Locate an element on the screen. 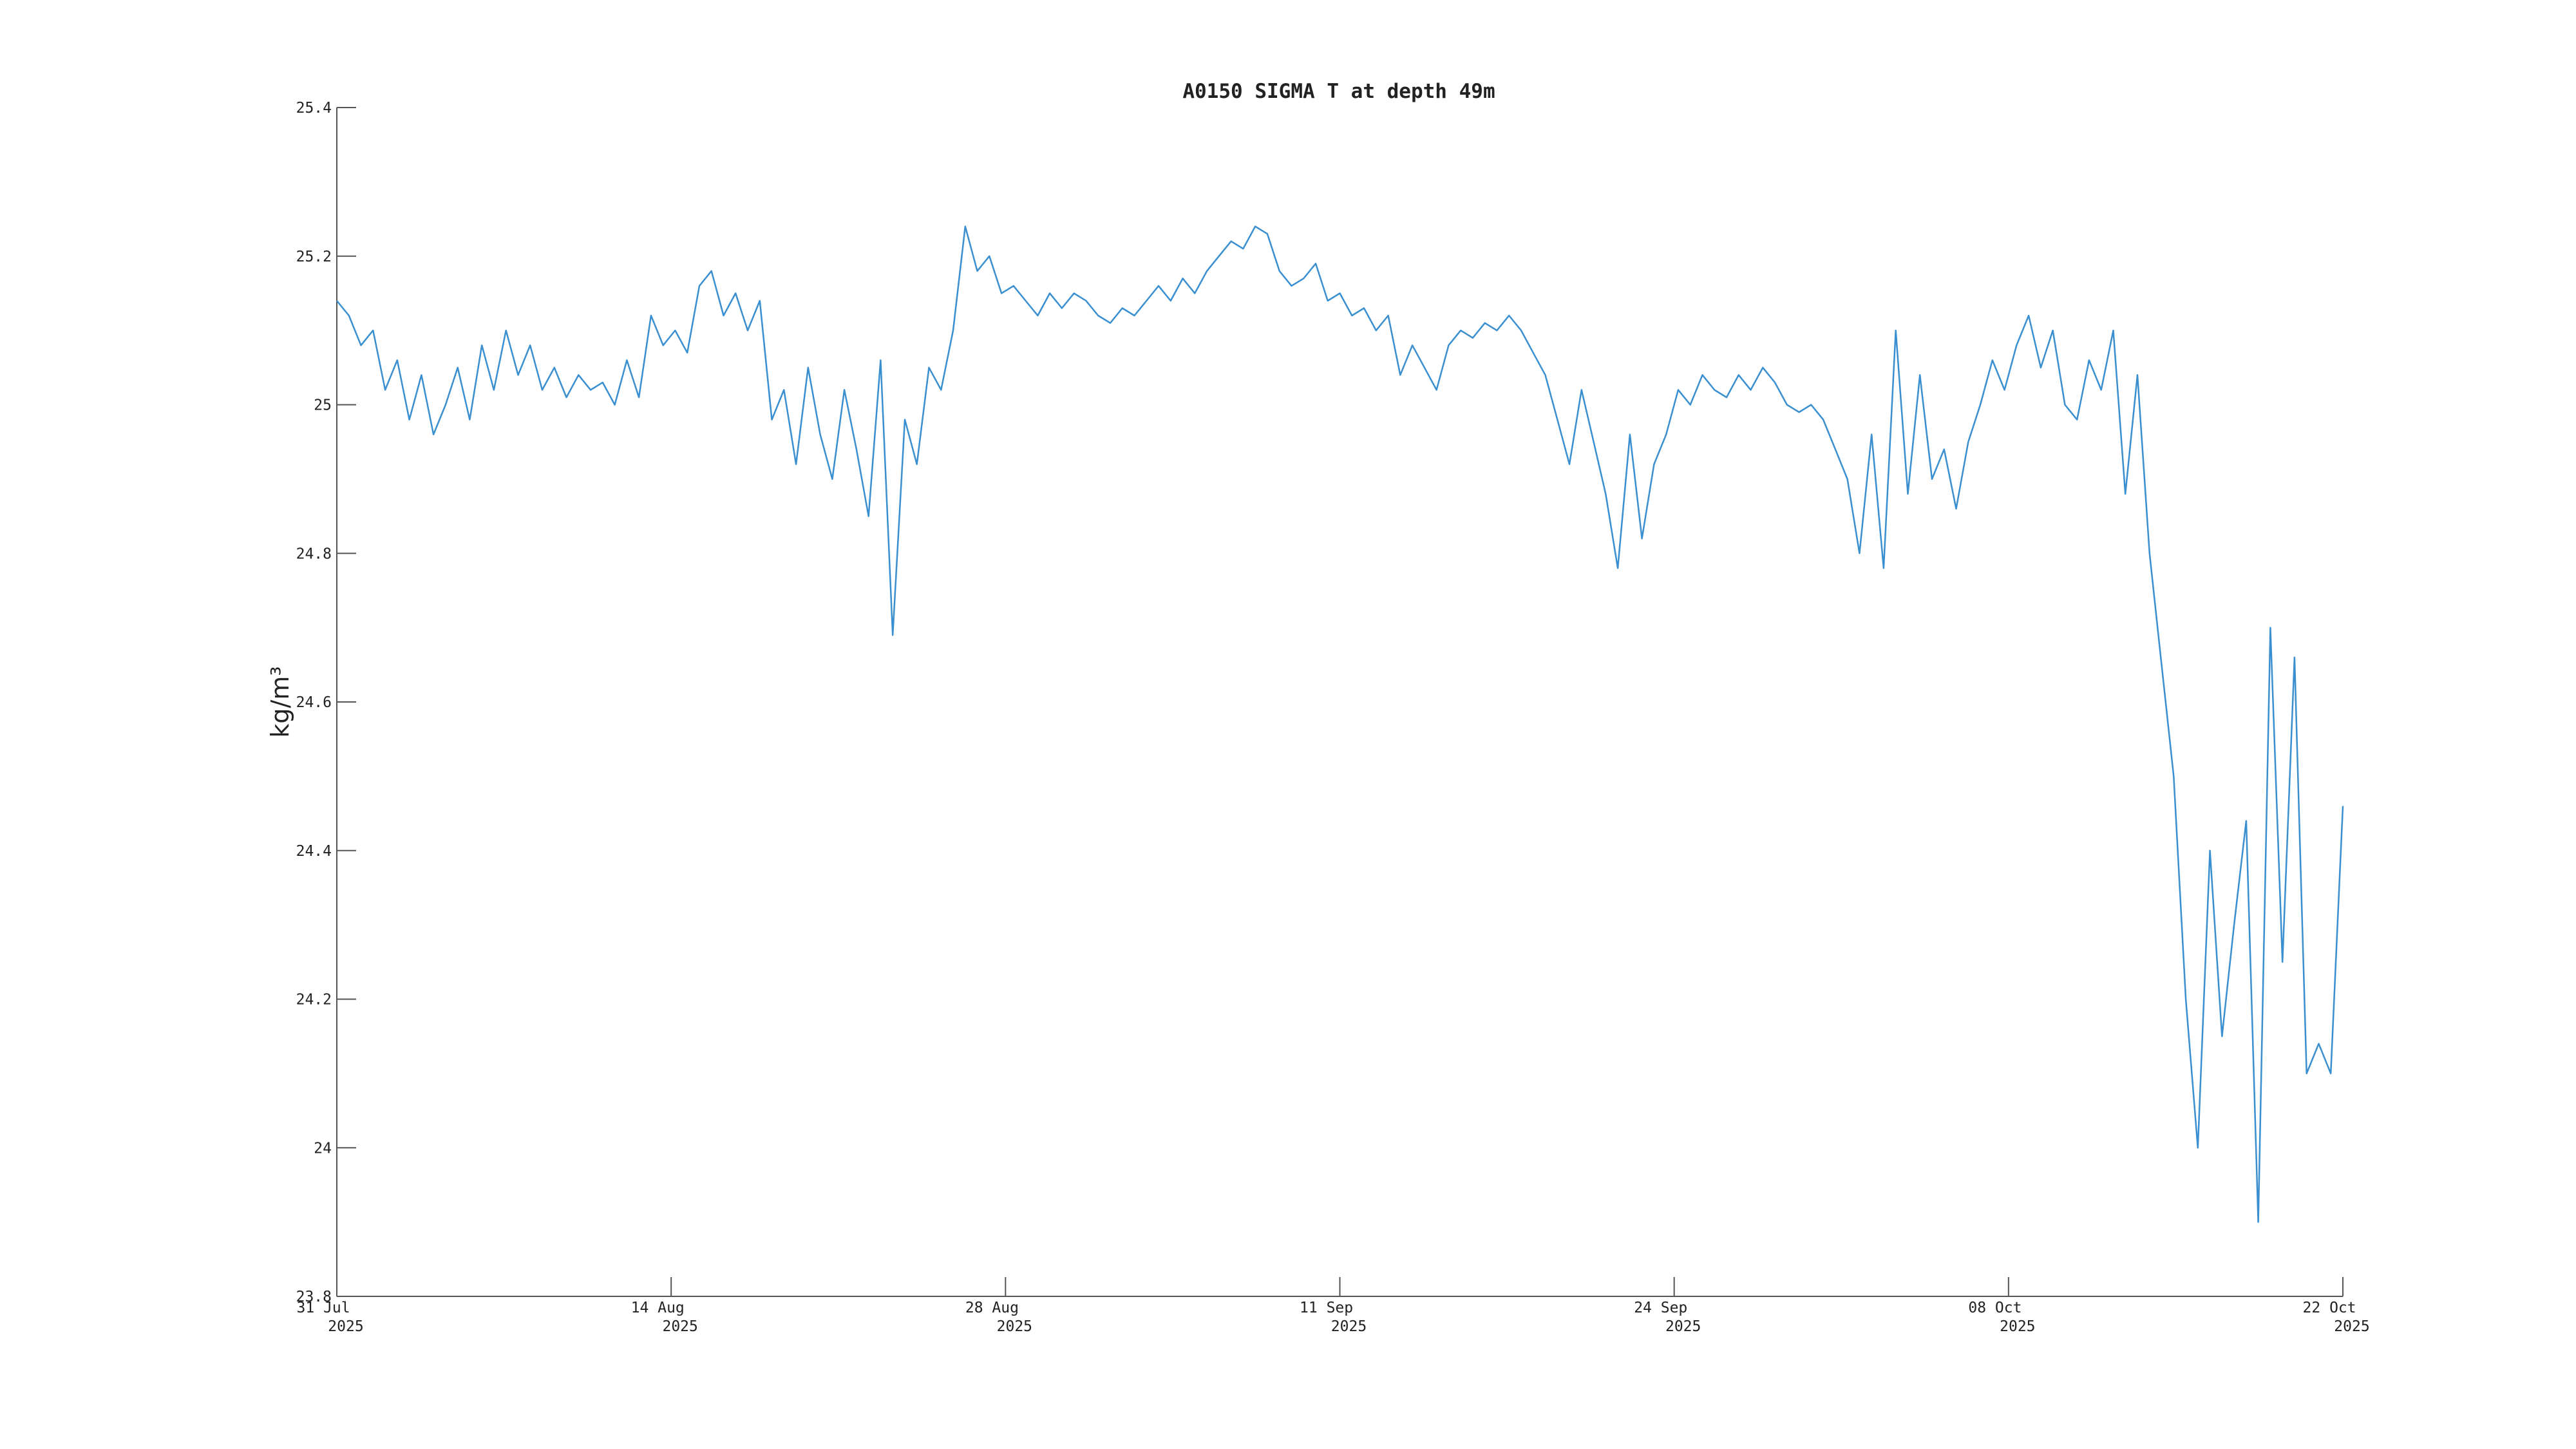  y-tick-label: 24.8 is located at coordinates (314, 554).